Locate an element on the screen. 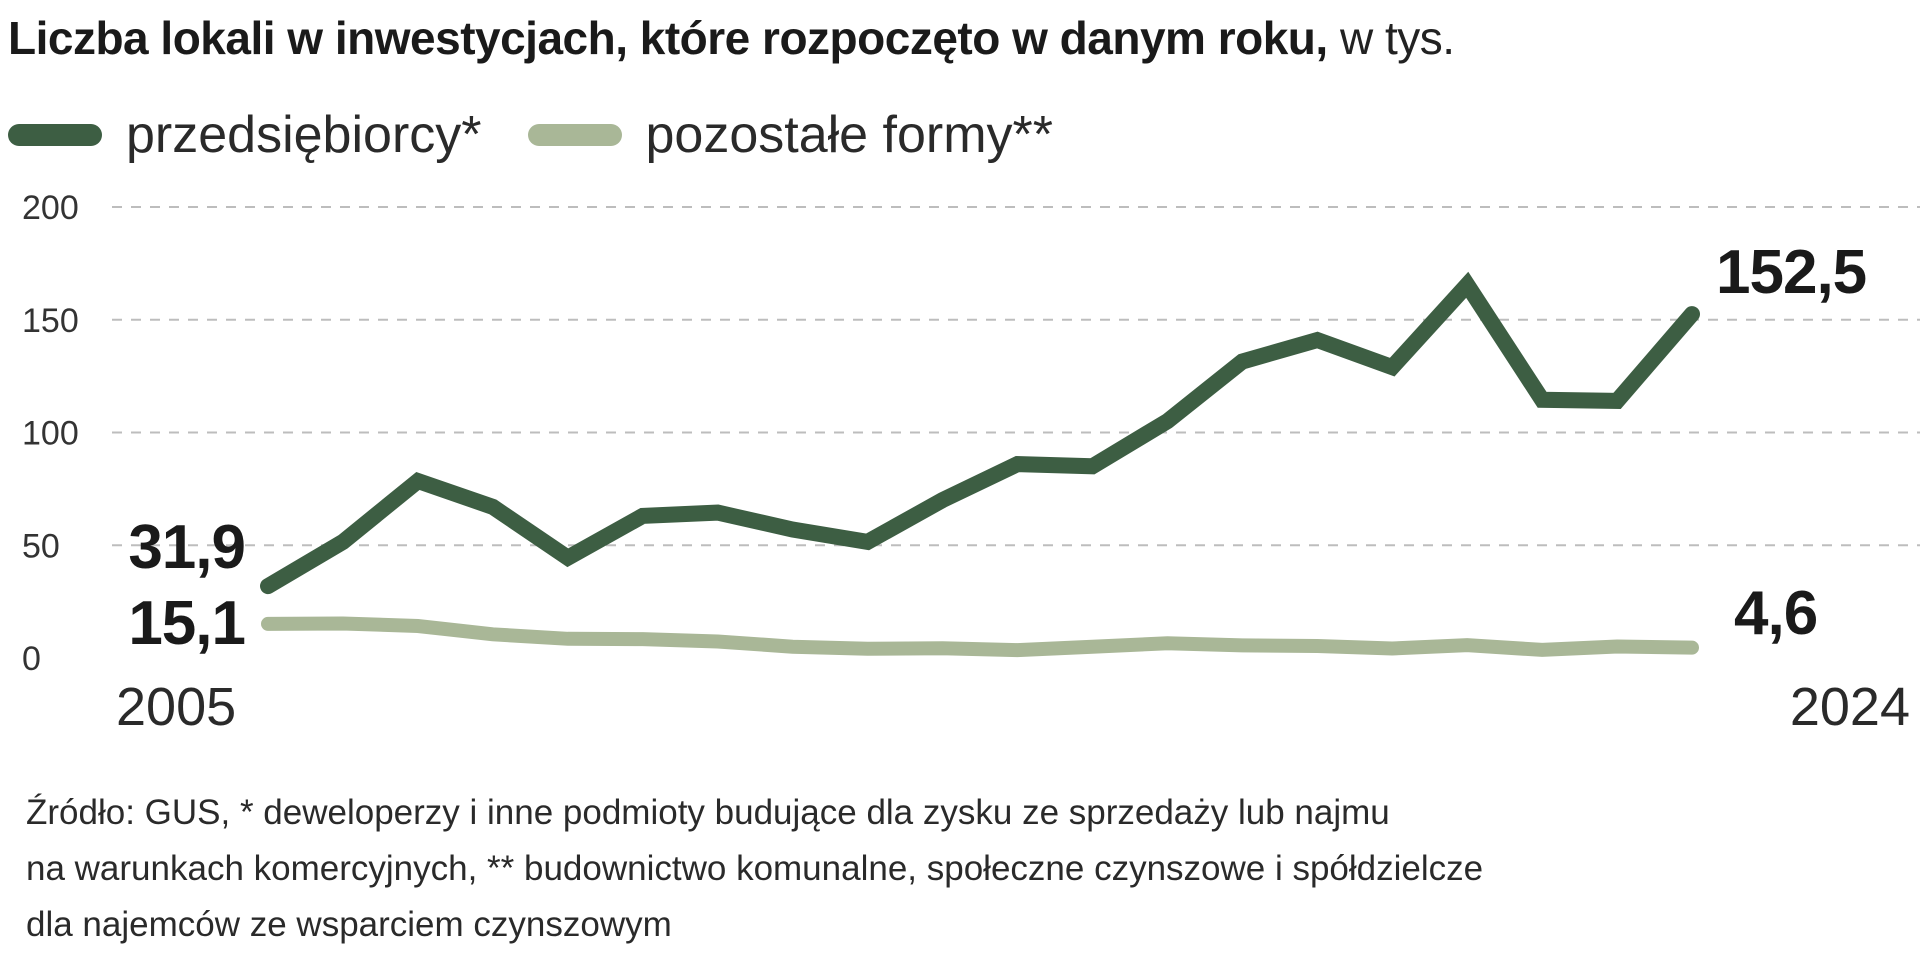  data-label-przedsiebiorcy-first: 31,9 is located at coordinates (186, 547).